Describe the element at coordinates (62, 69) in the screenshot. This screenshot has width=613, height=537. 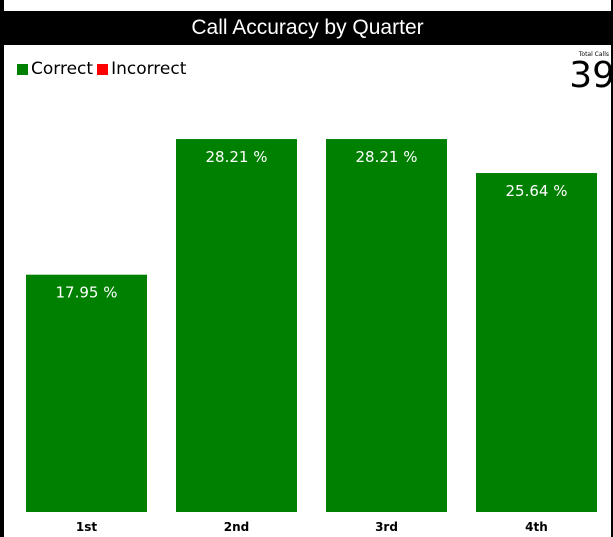
I see `legend-label-correct: Correct` at that location.